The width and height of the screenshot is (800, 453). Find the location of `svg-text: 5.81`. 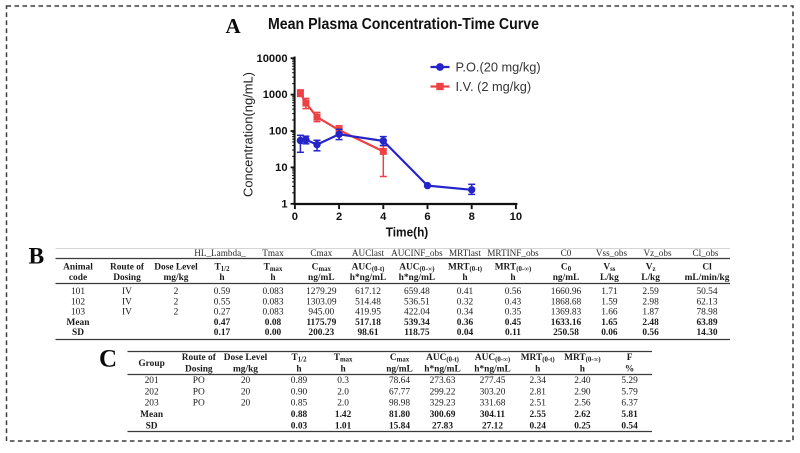

svg-text: 5.81 is located at coordinates (629, 415).